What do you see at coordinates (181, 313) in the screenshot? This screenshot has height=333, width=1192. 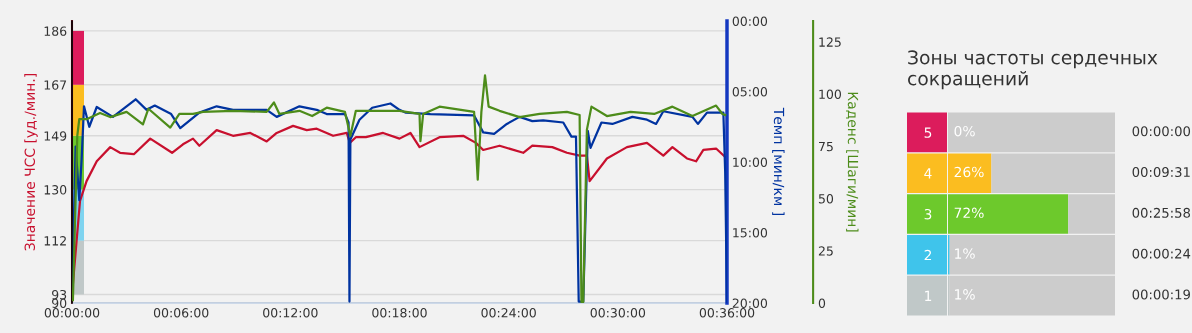 I see `x-tick-label: 00:06:00` at bounding box center [181, 313].